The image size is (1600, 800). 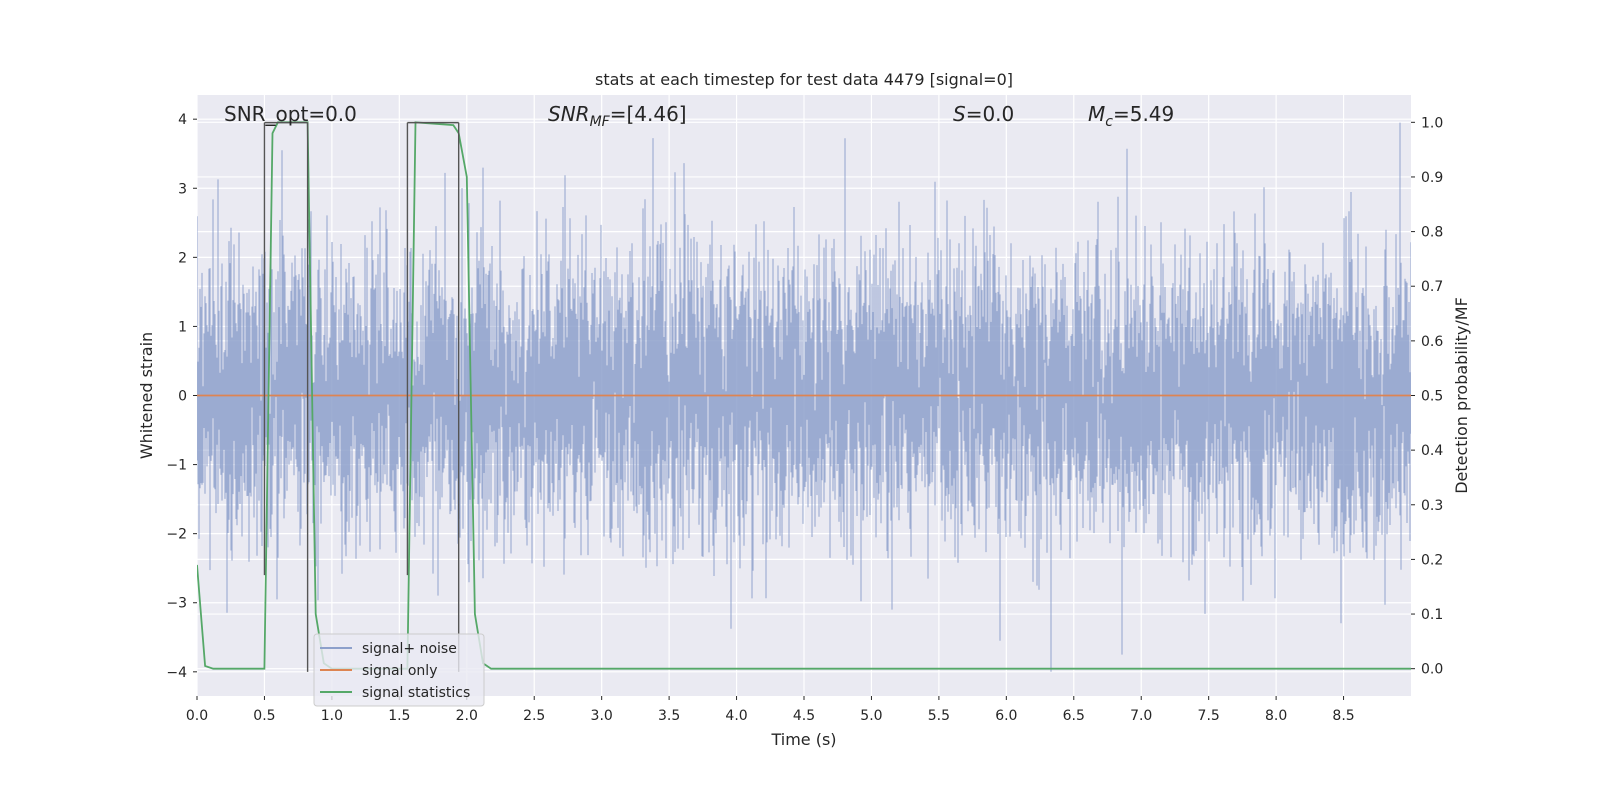 I want to click on annotation-mc-value: Mc=5.49, so click(x=1131, y=116).